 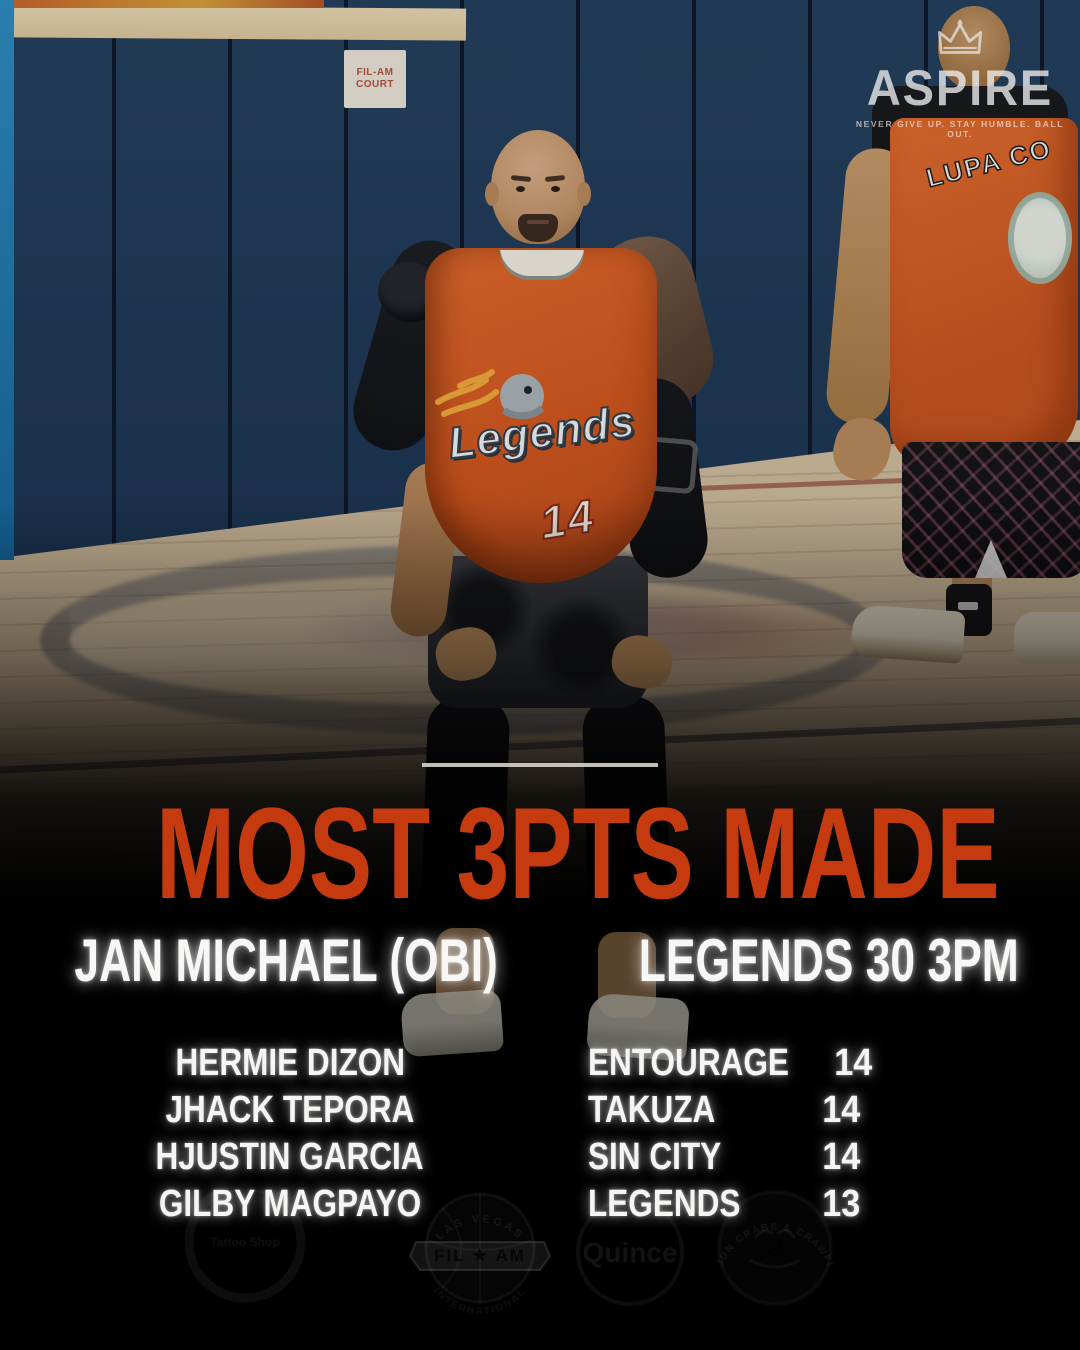 I want to click on title-divider, so click(x=540, y=765).